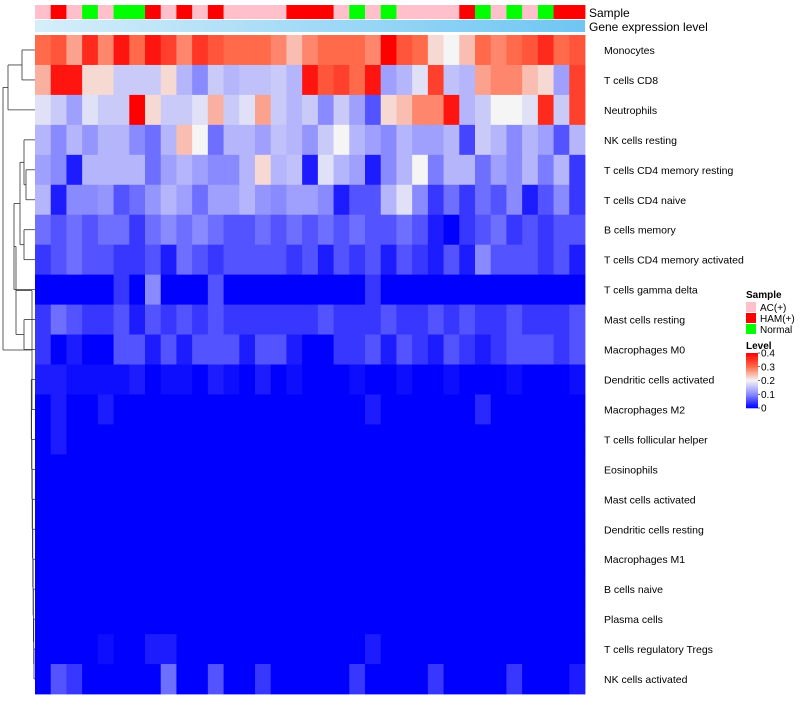 The height and width of the screenshot is (705, 800). I want to click on legend-entry-label: HAM(+), so click(777, 319).